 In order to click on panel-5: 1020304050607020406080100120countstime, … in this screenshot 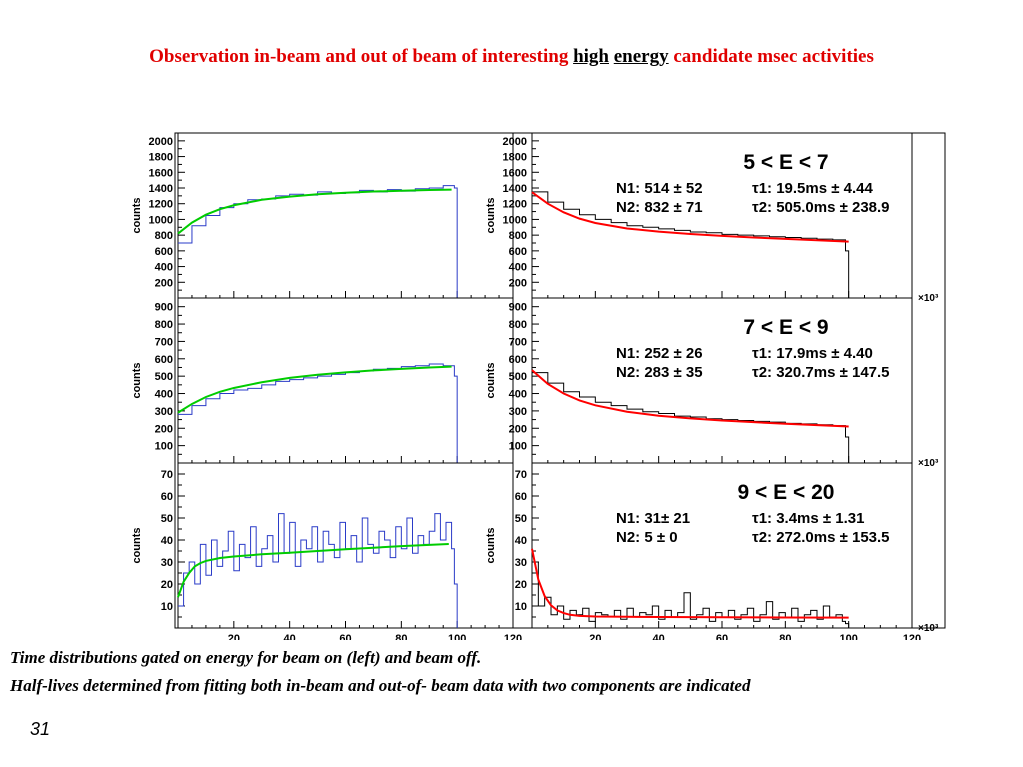, I will do `click(326, 551)`.